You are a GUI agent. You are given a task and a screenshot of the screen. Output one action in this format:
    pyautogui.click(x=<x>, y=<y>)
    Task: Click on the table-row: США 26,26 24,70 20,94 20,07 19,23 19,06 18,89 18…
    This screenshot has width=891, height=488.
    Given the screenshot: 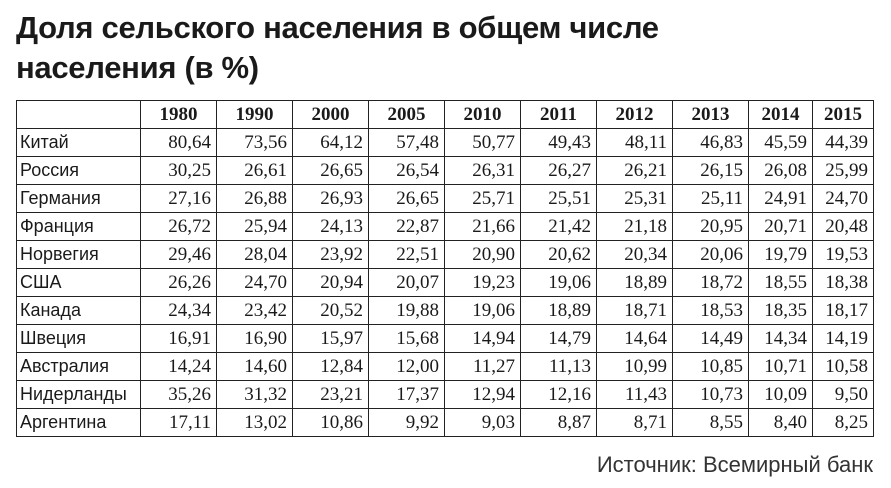 What is the action you would take?
    pyautogui.click(x=445, y=282)
    